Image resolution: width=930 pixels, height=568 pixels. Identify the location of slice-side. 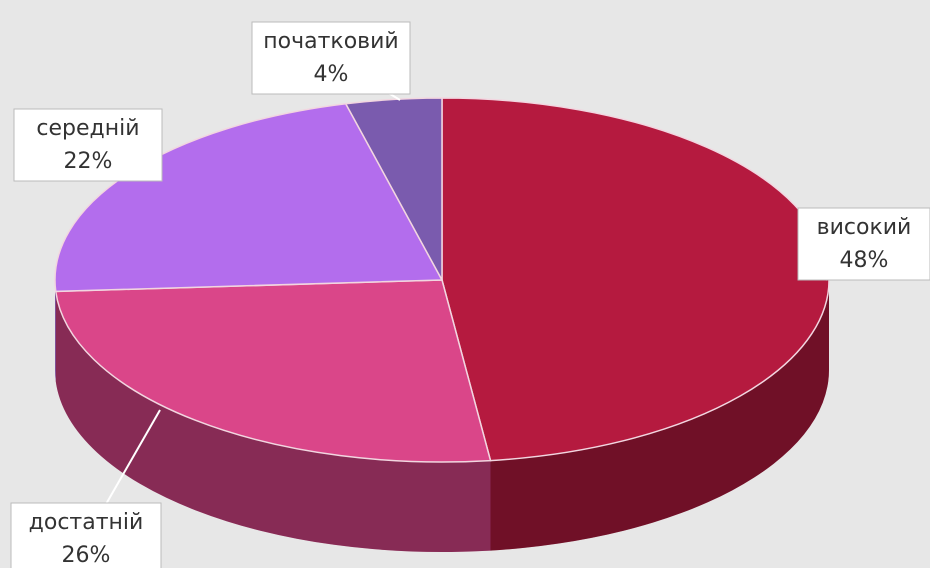
(55, 331).